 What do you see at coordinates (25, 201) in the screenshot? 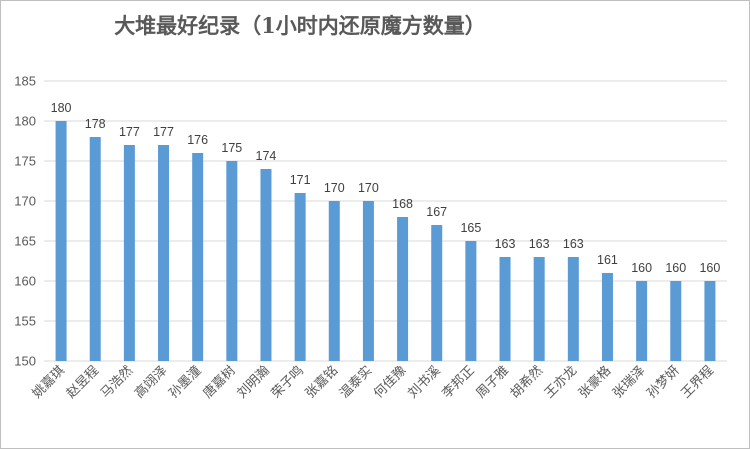
I see `y-tick-label: 170` at bounding box center [25, 201].